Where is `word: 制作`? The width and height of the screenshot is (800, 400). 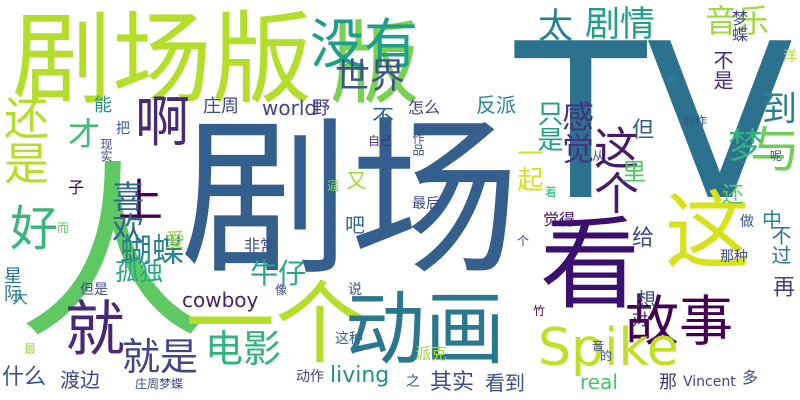 word: 制作 is located at coordinates (695, 121).